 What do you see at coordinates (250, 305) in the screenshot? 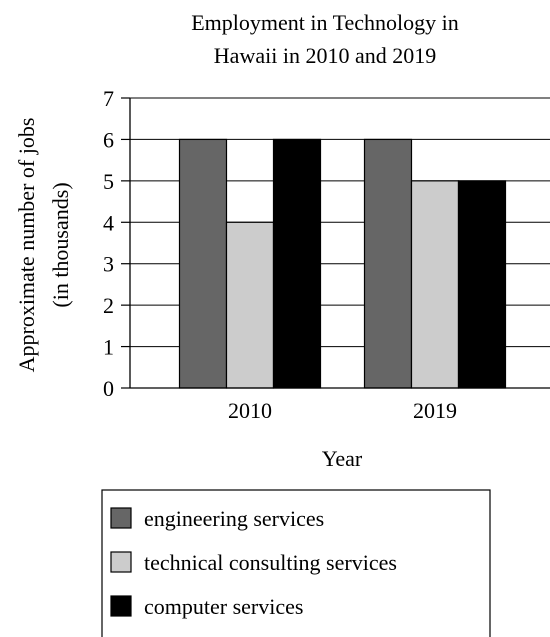
I see `bar-technical-consulting-services-2010` at bounding box center [250, 305].